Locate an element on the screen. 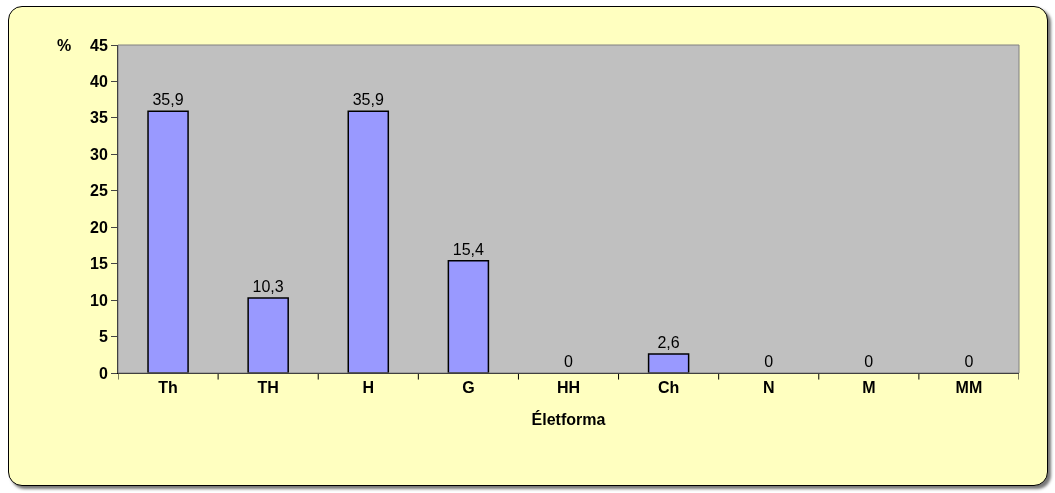  data-label: 10,3 is located at coordinates (268, 286).